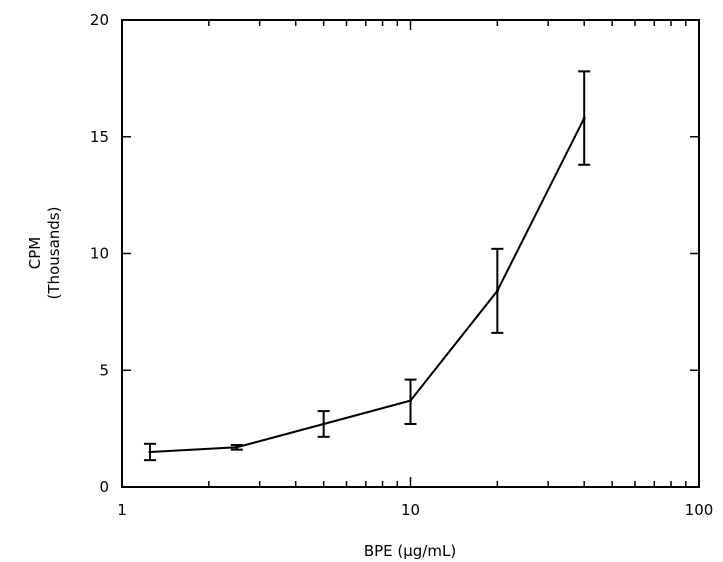 The image size is (723, 562). What do you see at coordinates (104, 370) in the screenshot?
I see `y-tick-label: 5` at bounding box center [104, 370].